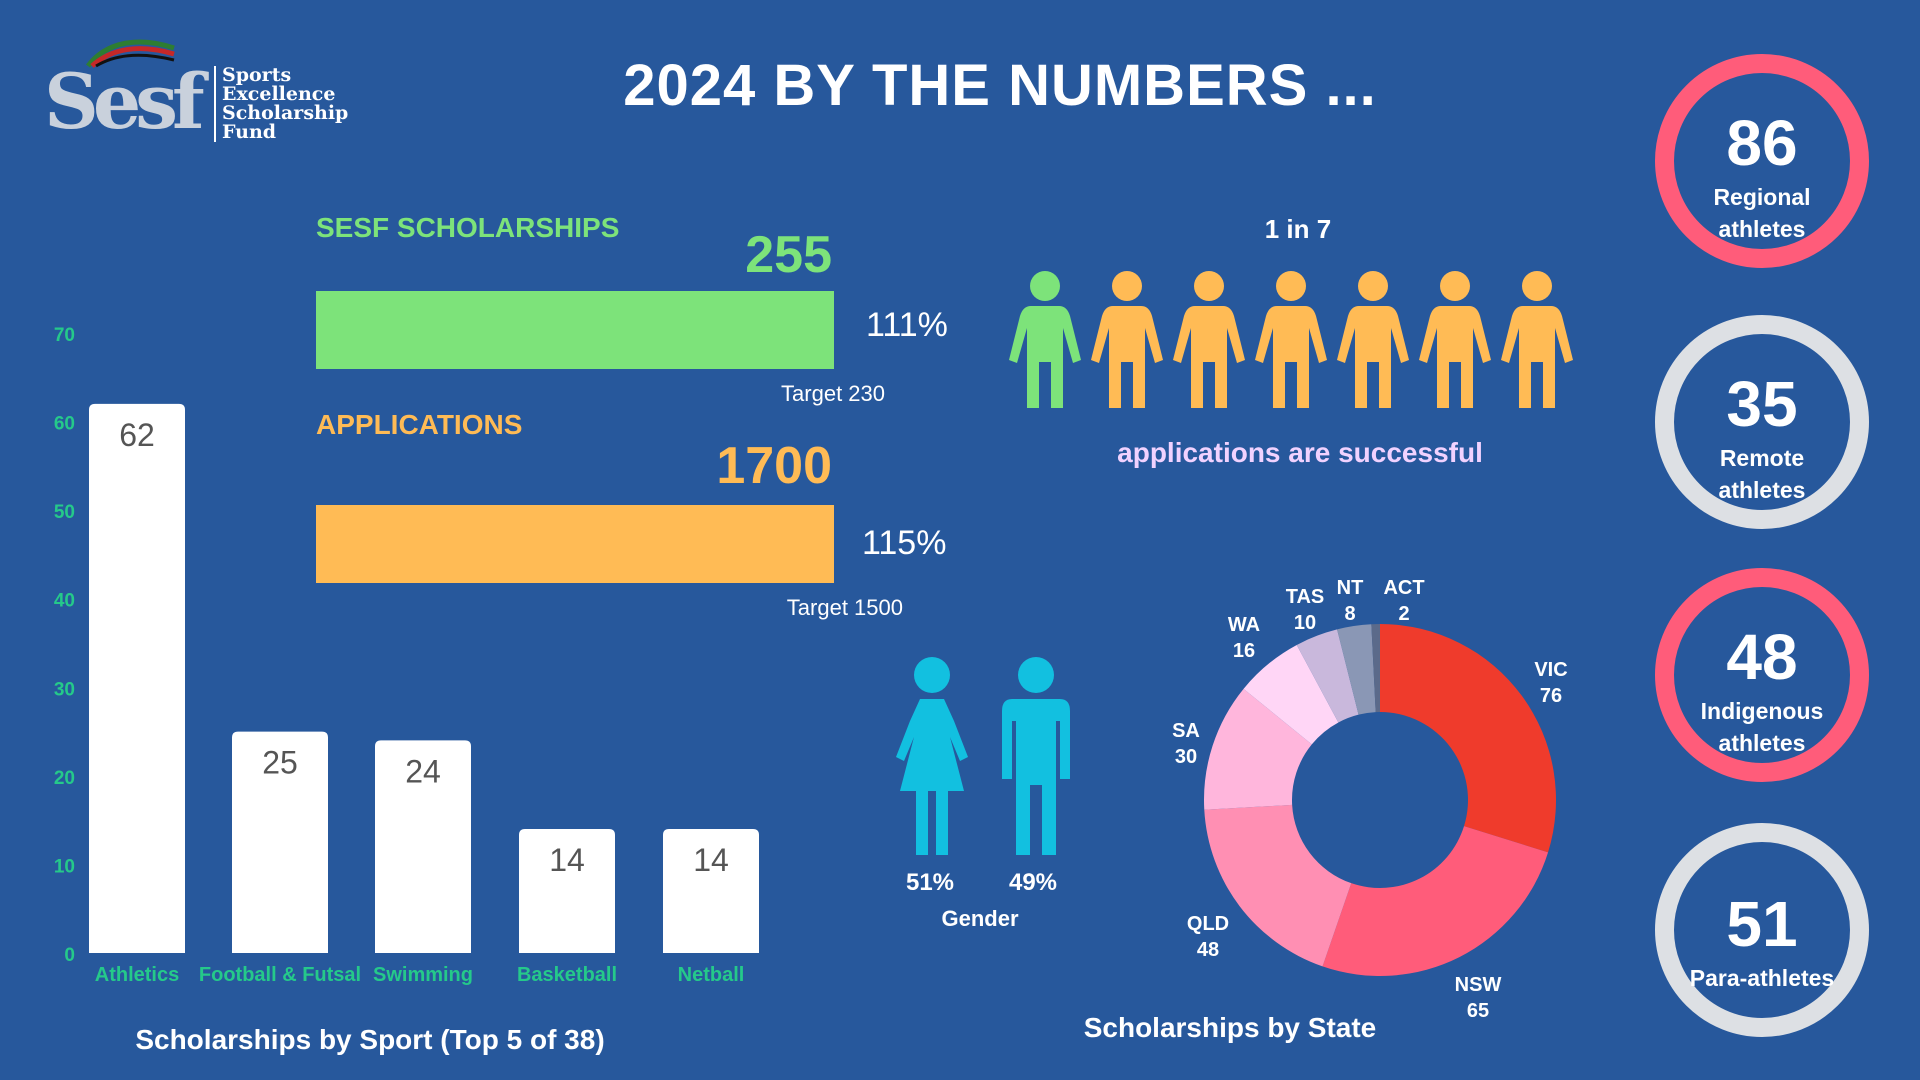 This screenshot has height=1080, width=1920. Describe the element at coordinates (137, 435) in the screenshot. I see `bar-value-label: 62` at that location.